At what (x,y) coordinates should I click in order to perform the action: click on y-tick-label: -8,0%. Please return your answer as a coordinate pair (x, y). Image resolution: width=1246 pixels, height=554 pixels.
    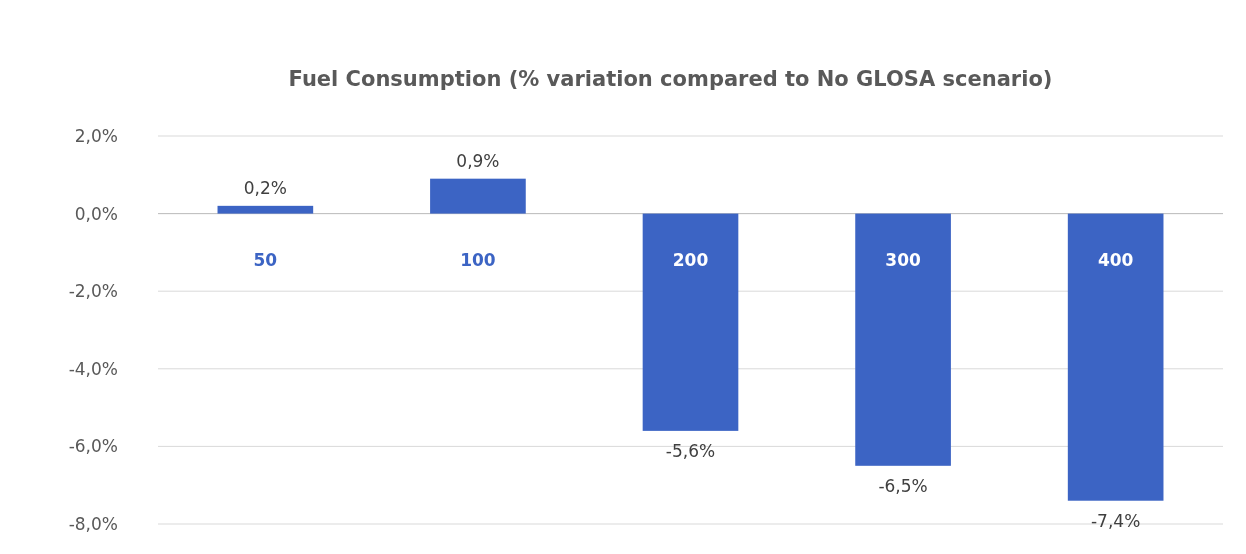
    Looking at the image, I should click on (93, 524).